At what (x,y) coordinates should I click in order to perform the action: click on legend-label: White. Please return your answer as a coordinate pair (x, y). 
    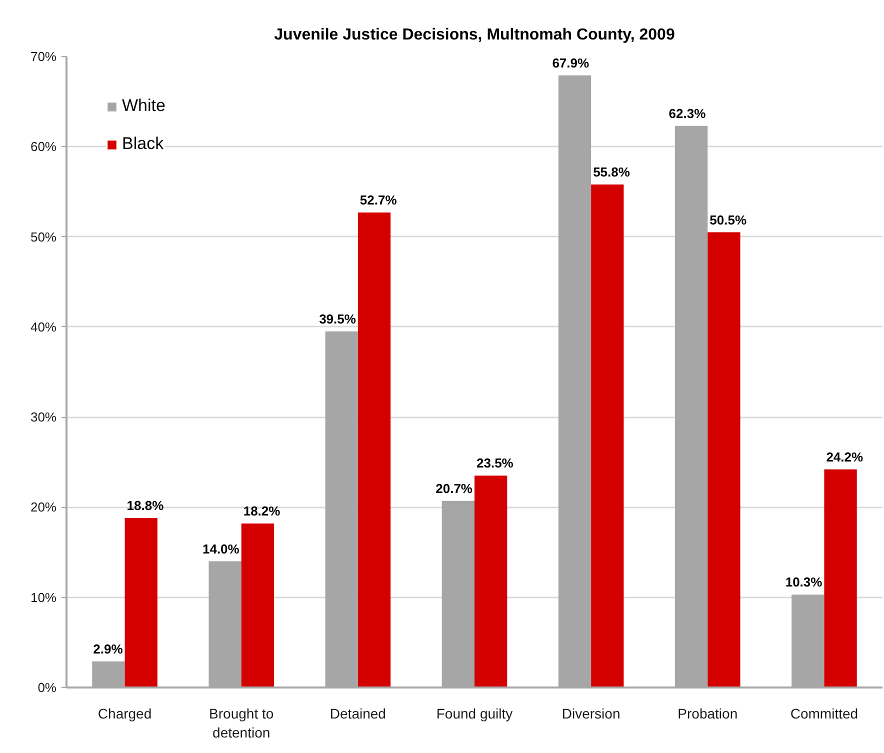
    Looking at the image, I should click on (144, 106).